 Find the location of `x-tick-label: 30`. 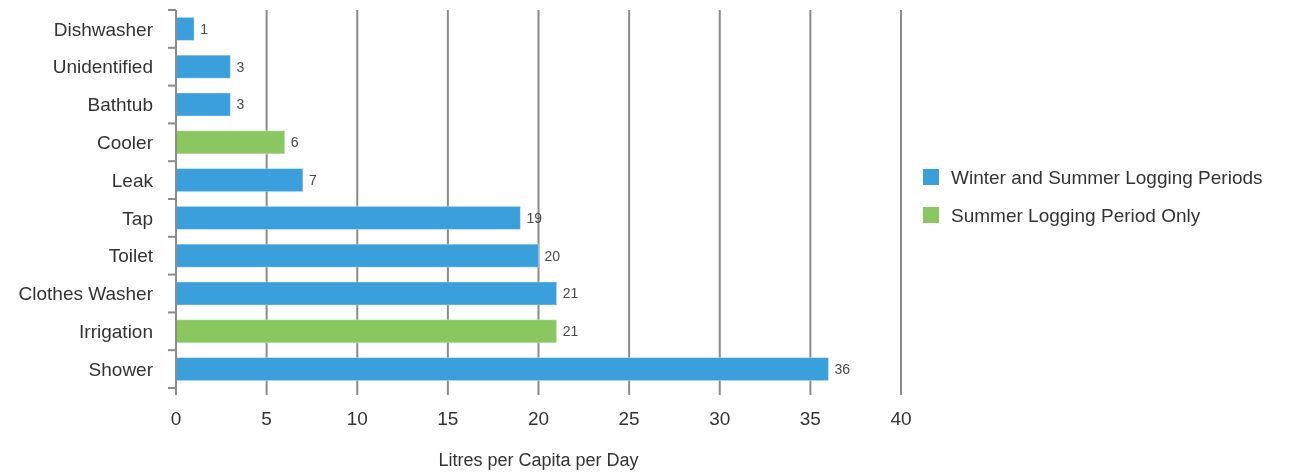

x-tick-label: 30 is located at coordinates (720, 418).